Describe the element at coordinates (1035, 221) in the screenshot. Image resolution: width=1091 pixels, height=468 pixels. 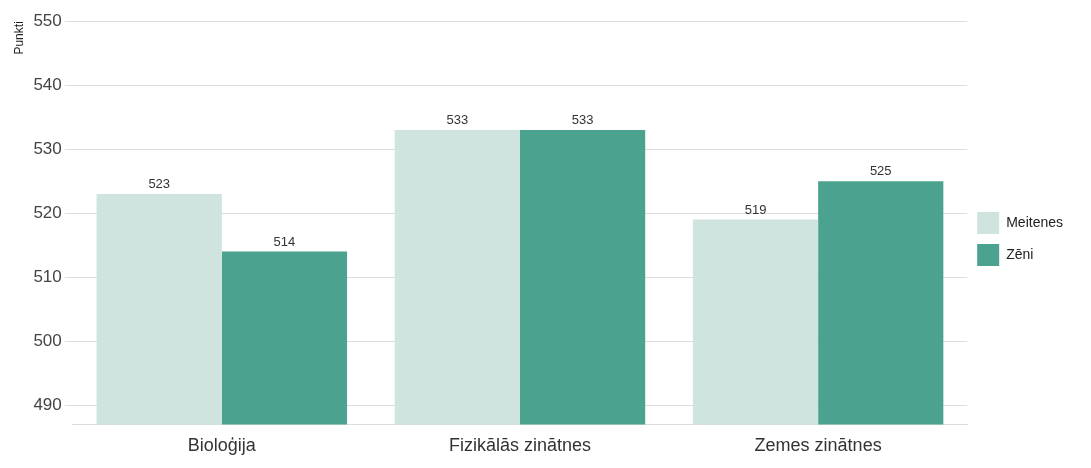
I see `legend-label: Meitenes` at that location.